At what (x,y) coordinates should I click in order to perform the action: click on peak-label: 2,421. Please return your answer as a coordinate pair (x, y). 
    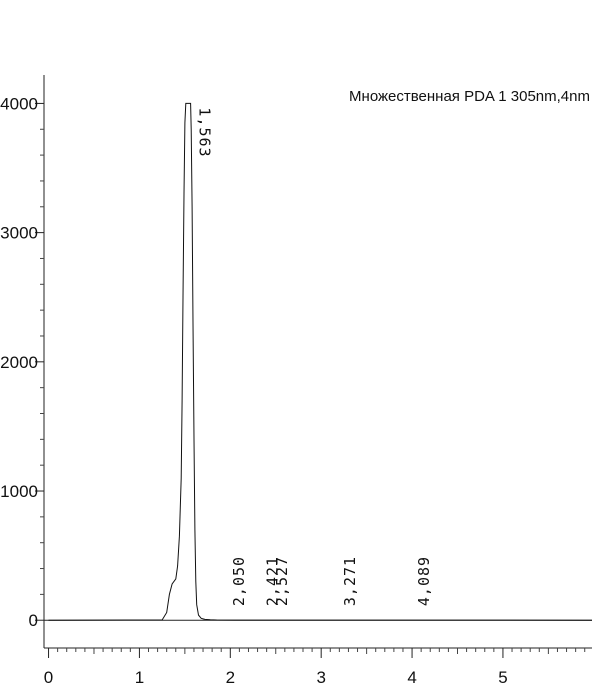
    Looking at the image, I should click on (273, 581).